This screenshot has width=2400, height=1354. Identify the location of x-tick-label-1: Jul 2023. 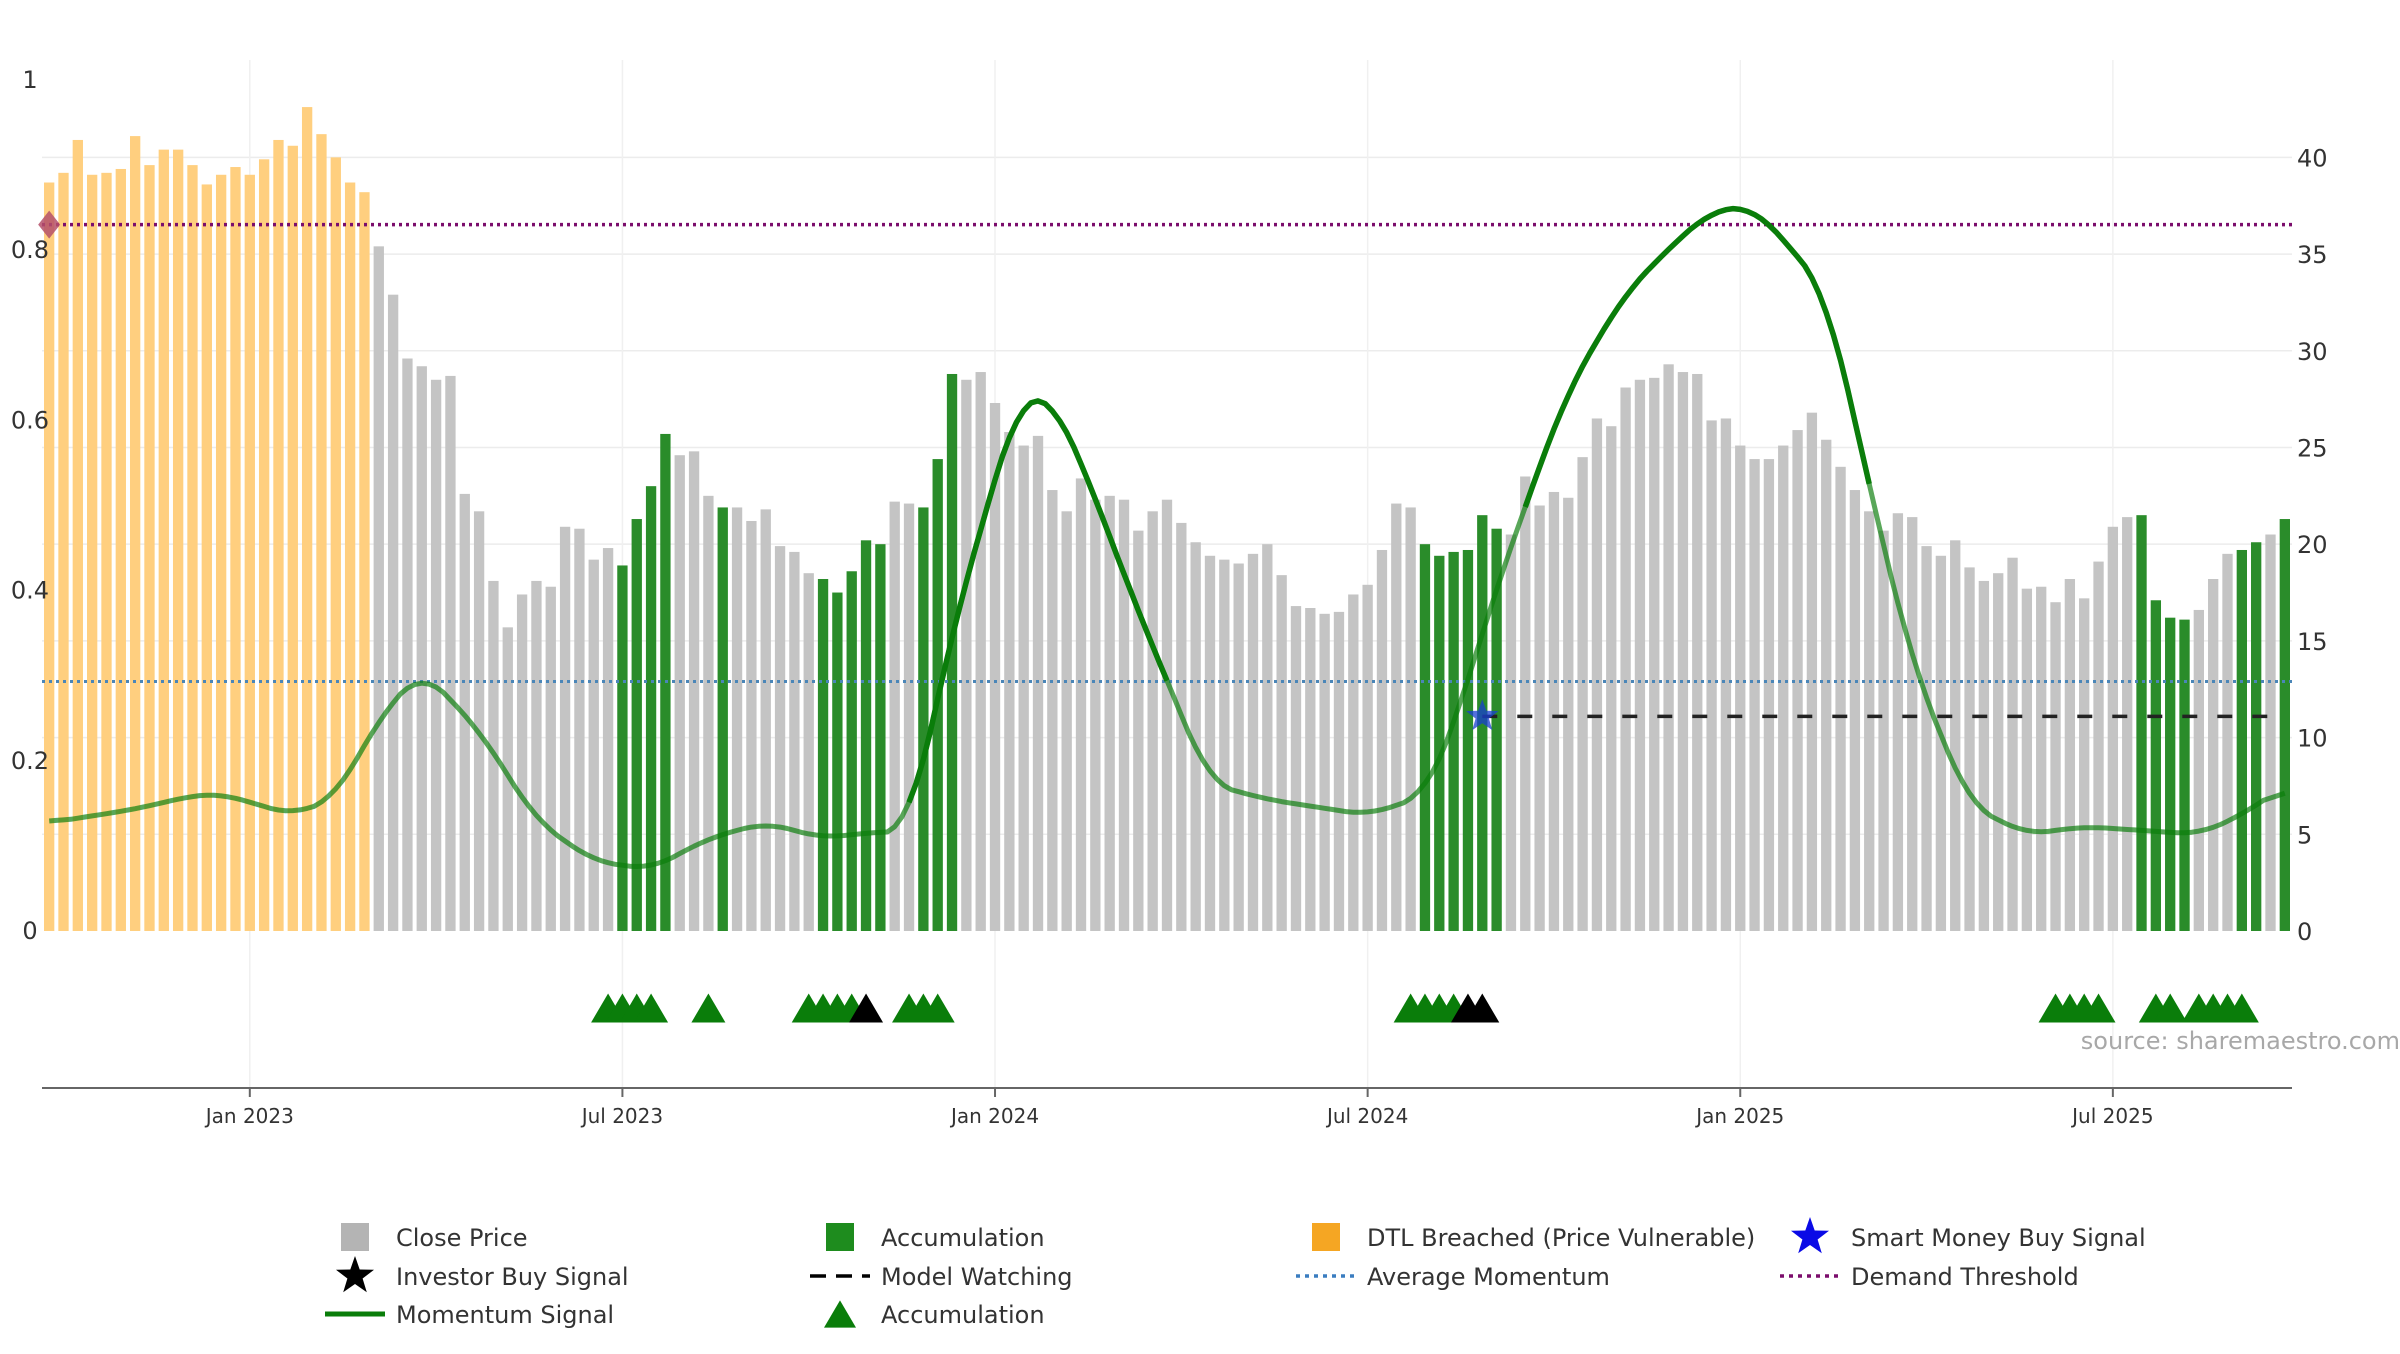
(621, 1116).